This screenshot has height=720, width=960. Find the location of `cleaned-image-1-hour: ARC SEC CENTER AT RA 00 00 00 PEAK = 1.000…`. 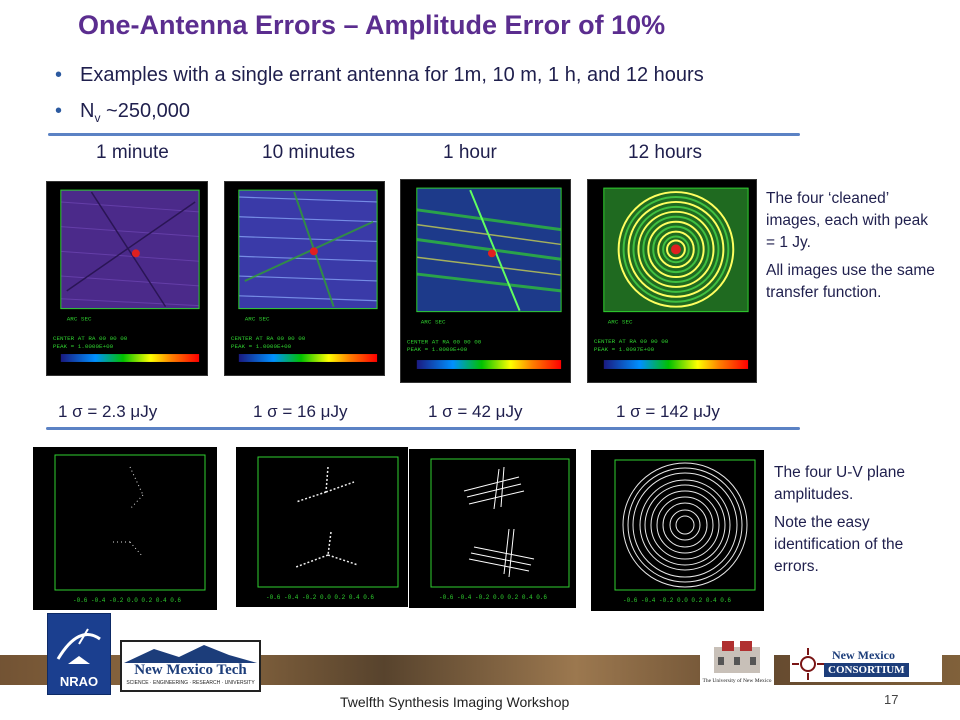

cleaned-image-1-hour: ARC SEC CENTER AT RA 00 00 00 PEAK = 1.000… is located at coordinates (485, 281).